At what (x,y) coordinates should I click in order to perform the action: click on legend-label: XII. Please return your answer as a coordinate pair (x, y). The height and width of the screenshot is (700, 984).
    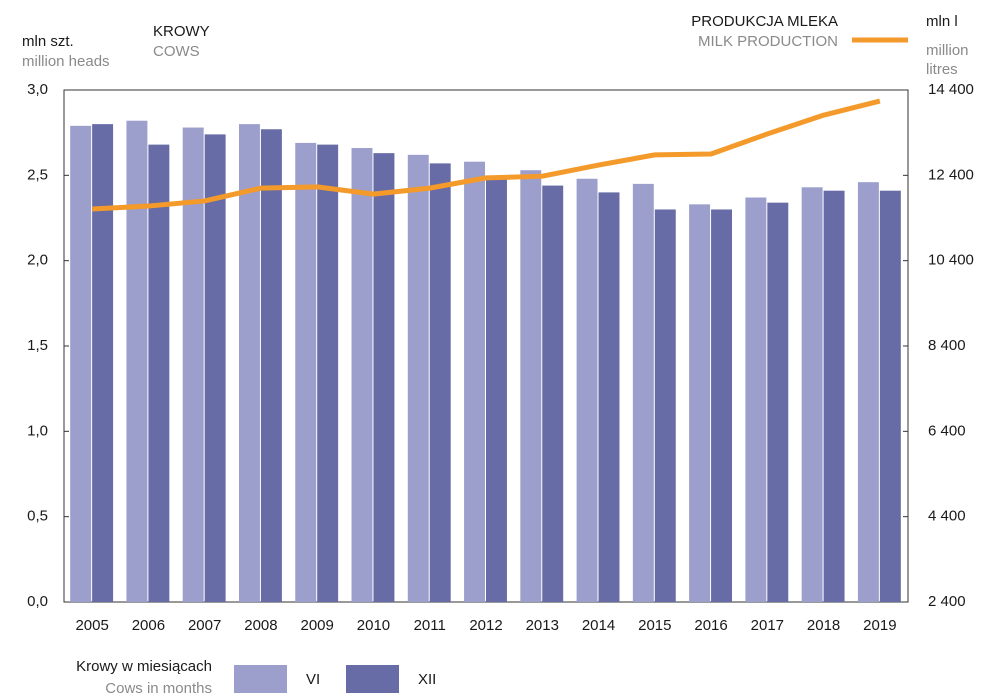
    Looking at the image, I should click on (427, 679).